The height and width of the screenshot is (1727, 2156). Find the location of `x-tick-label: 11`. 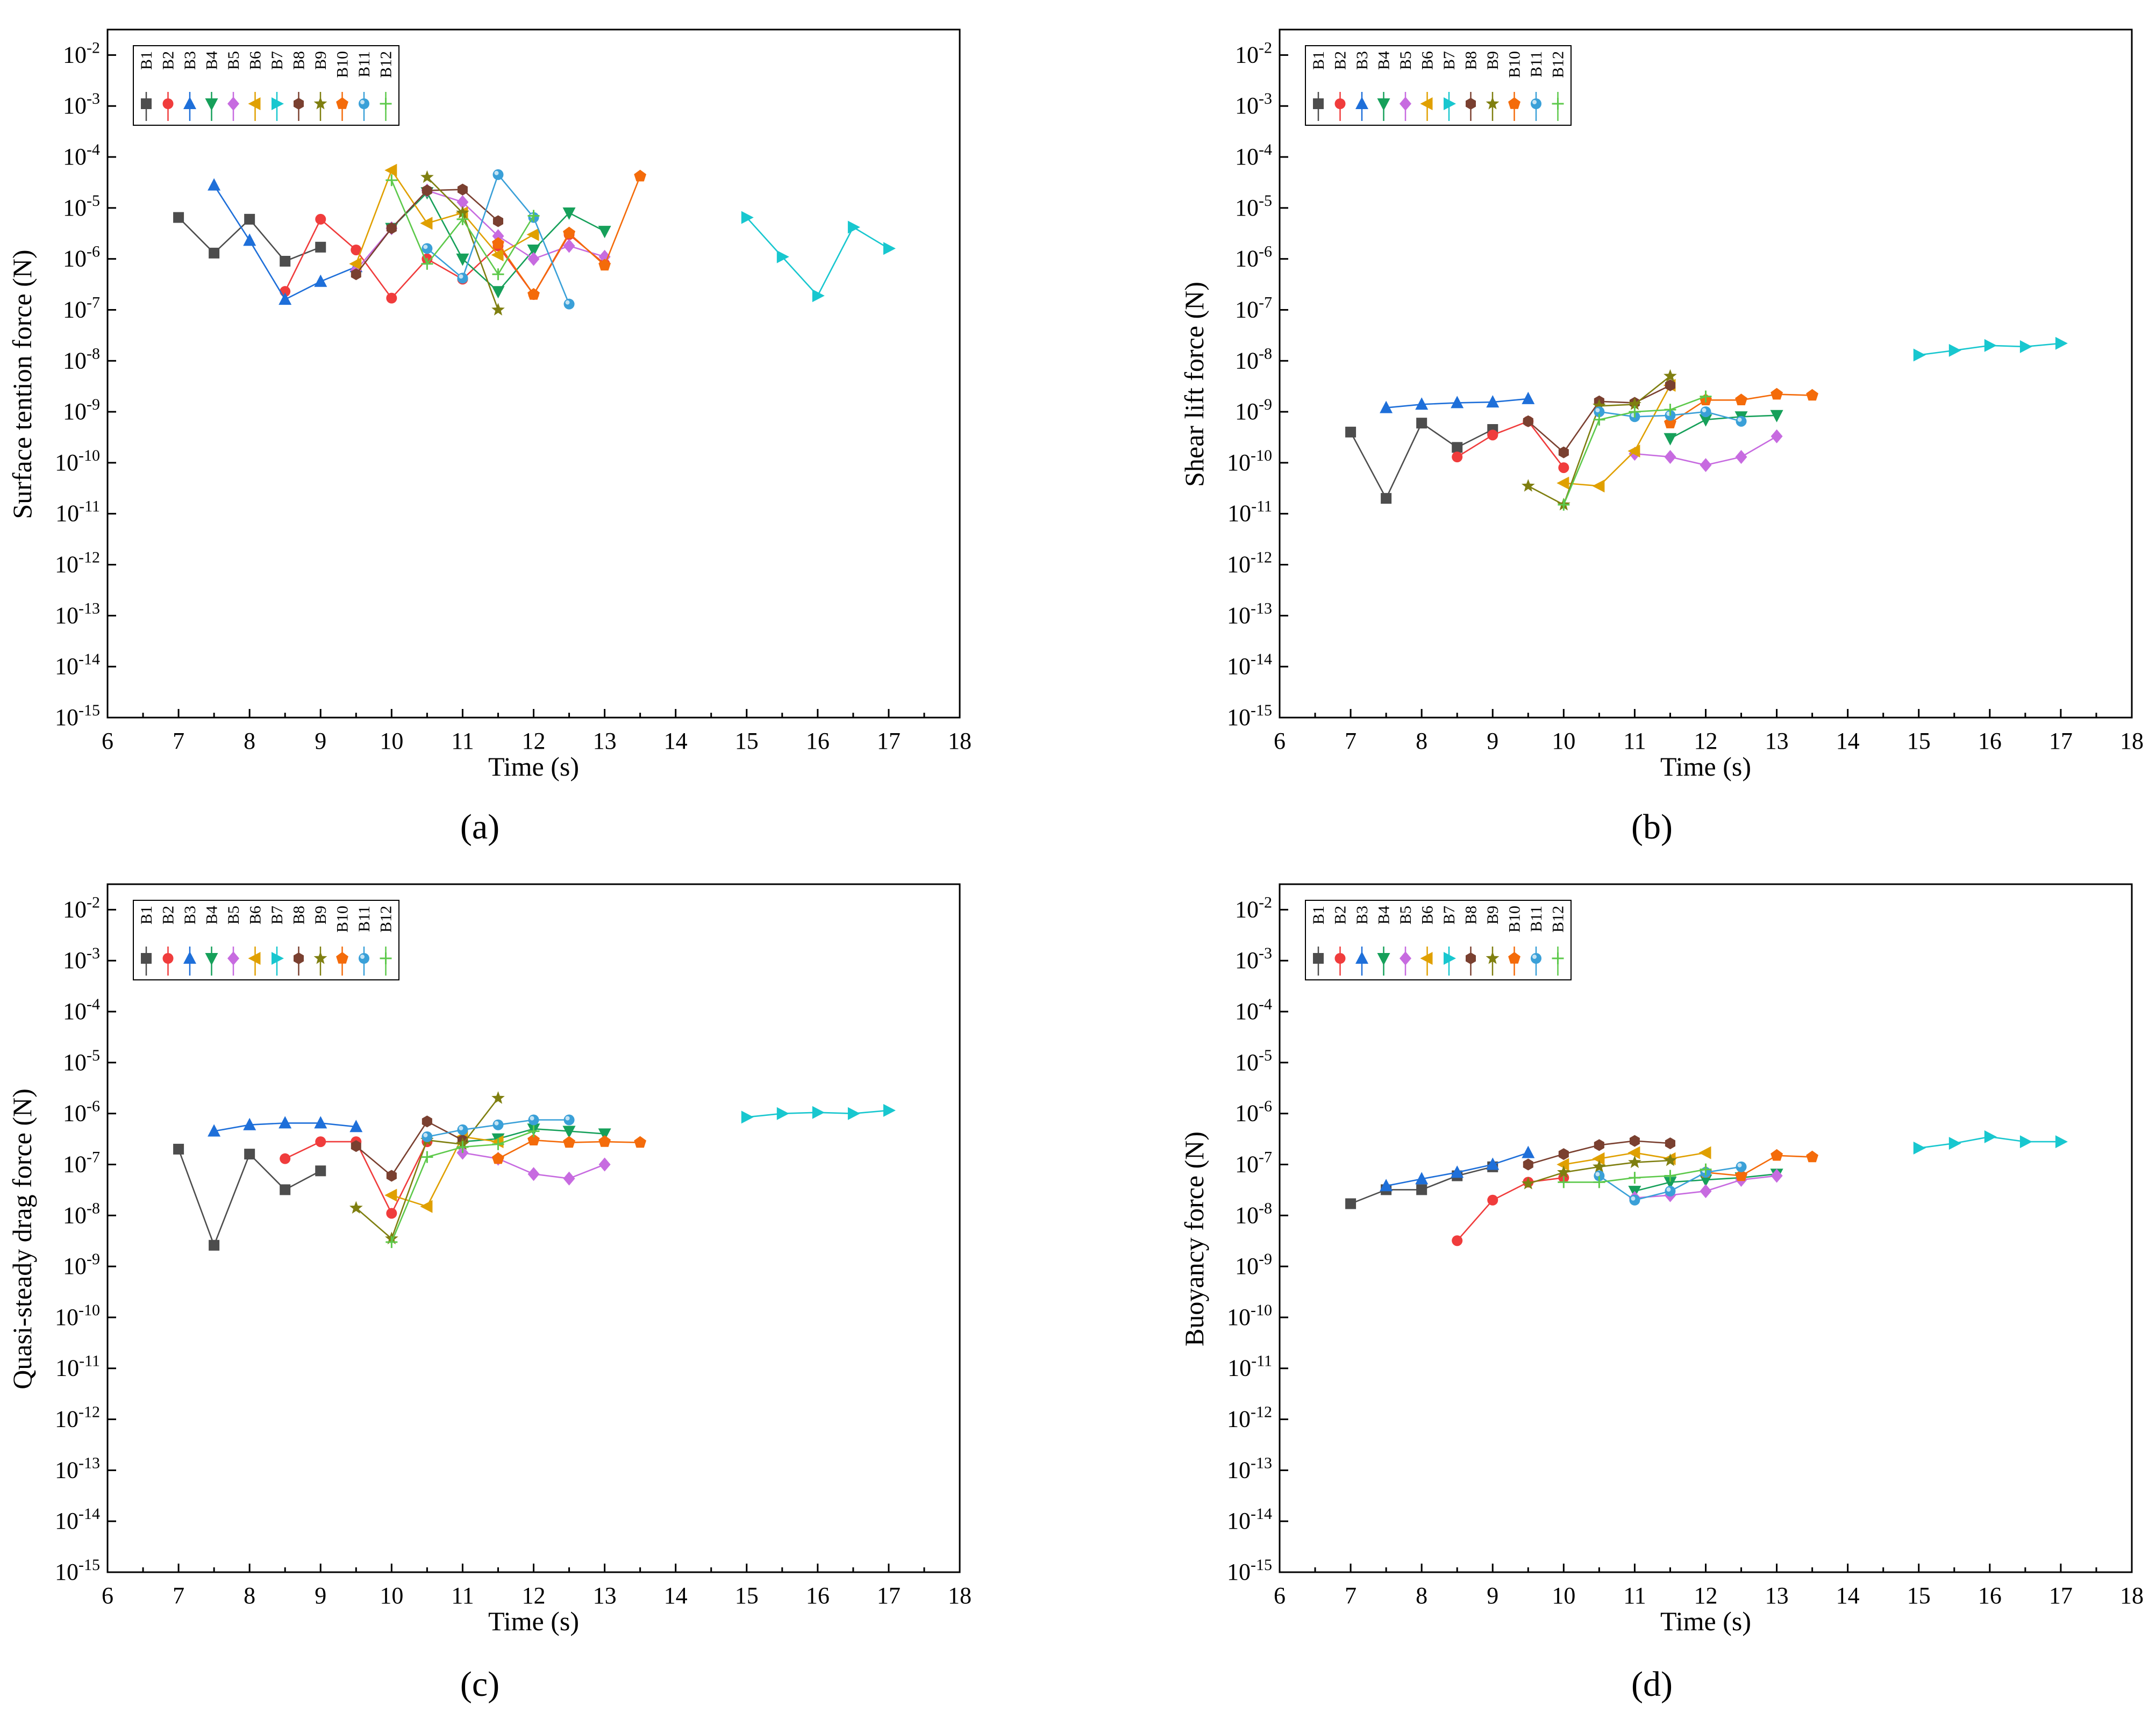

x-tick-label: 11 is located at coordinates (1634, 1595).